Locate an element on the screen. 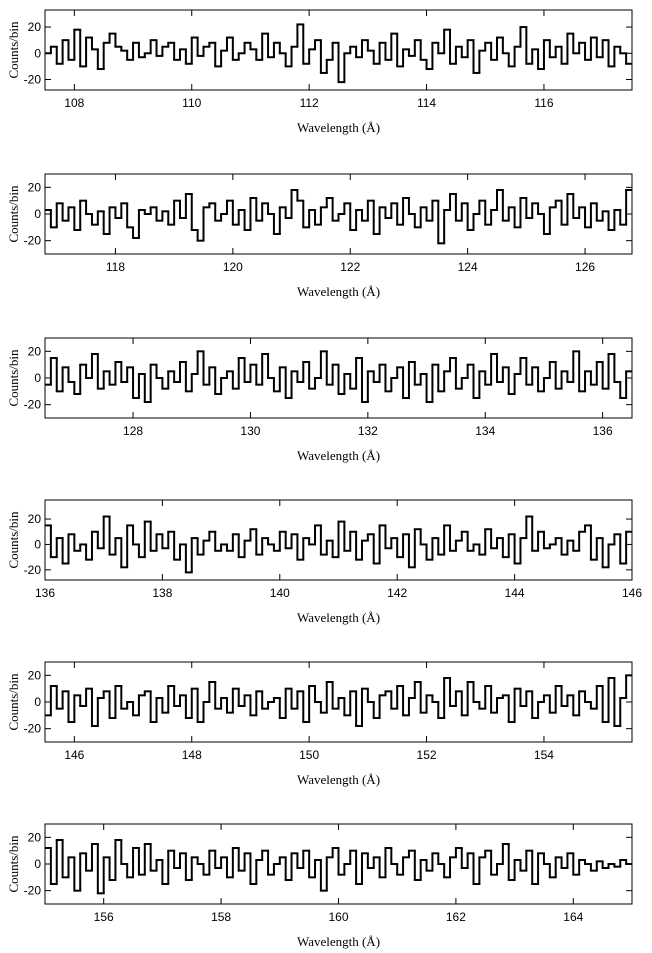 The width and height of the screenshot is (652, 953). x-tick-label: 124 is located at coordinates (468, 267).